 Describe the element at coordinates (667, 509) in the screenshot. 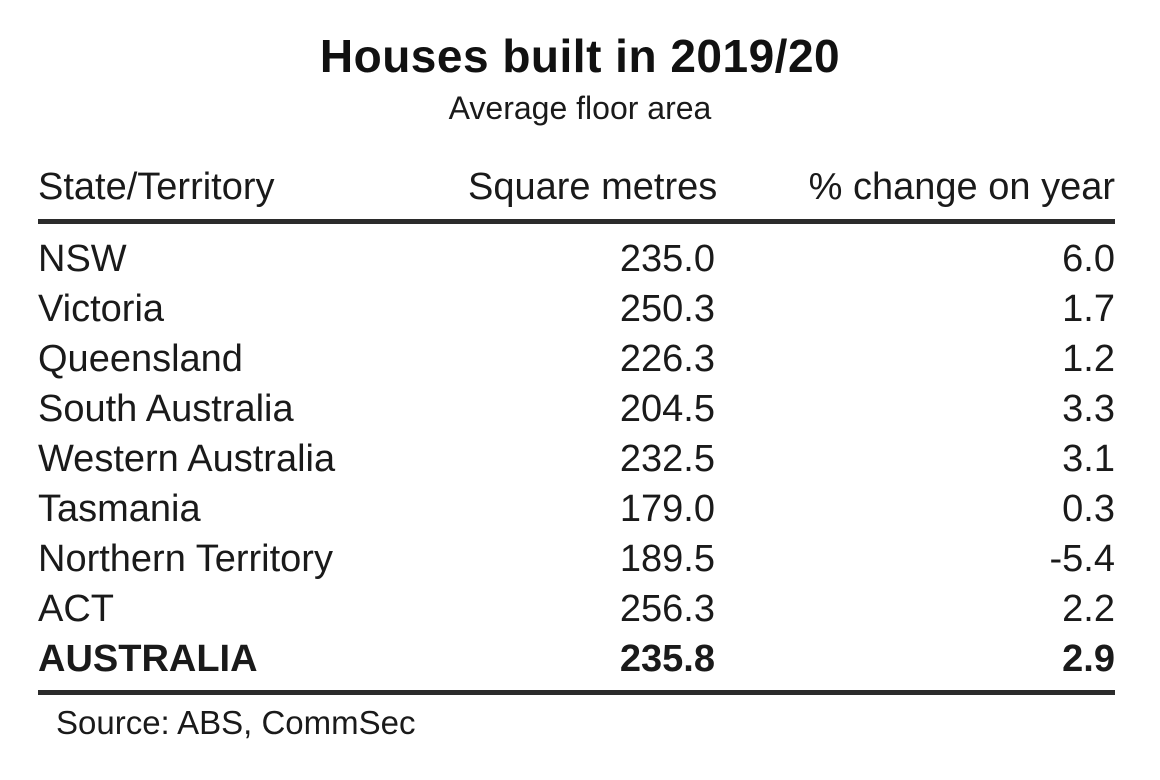

I see `cell-square-metres: 179.0` at that location.